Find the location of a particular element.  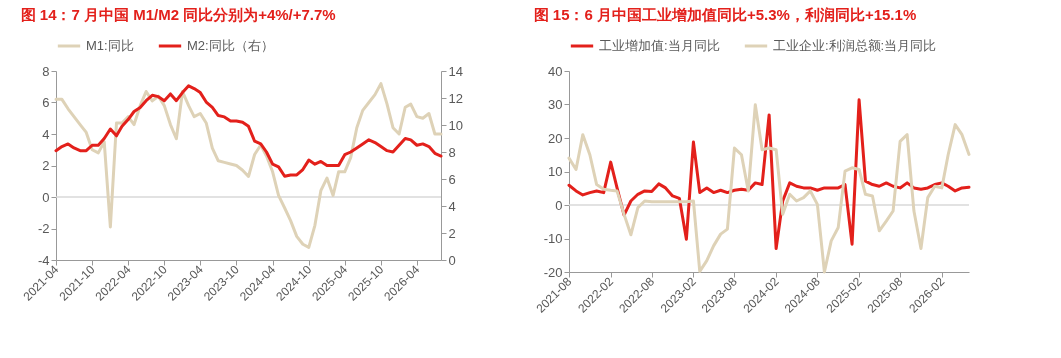

chart-title: 图 15：6 月中国工业增加值同比+5.3%，利润同比+15.1% is located at coordinates (725, 14).